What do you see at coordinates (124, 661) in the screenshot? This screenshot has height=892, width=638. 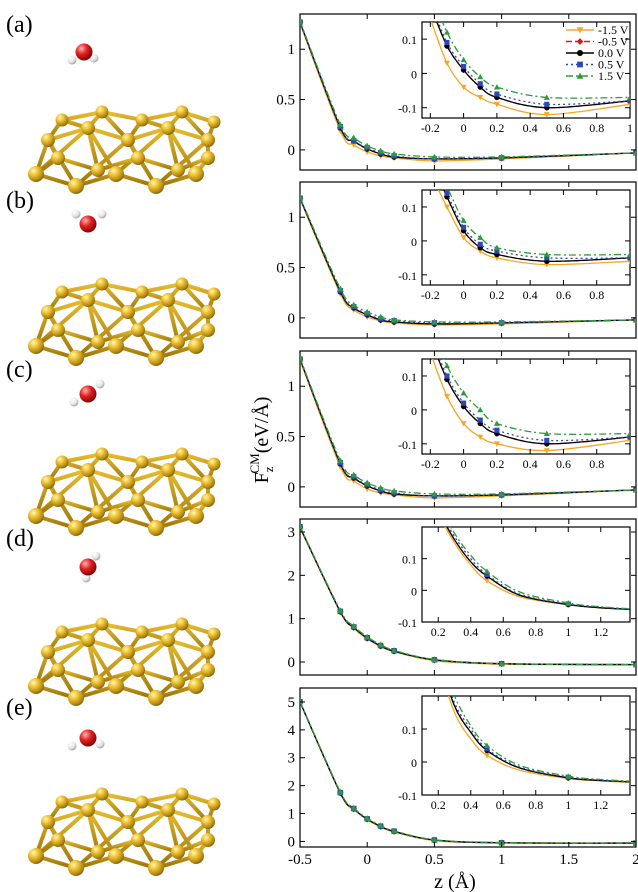 I see `gold-slab-d` at bounding box center [124, 661].